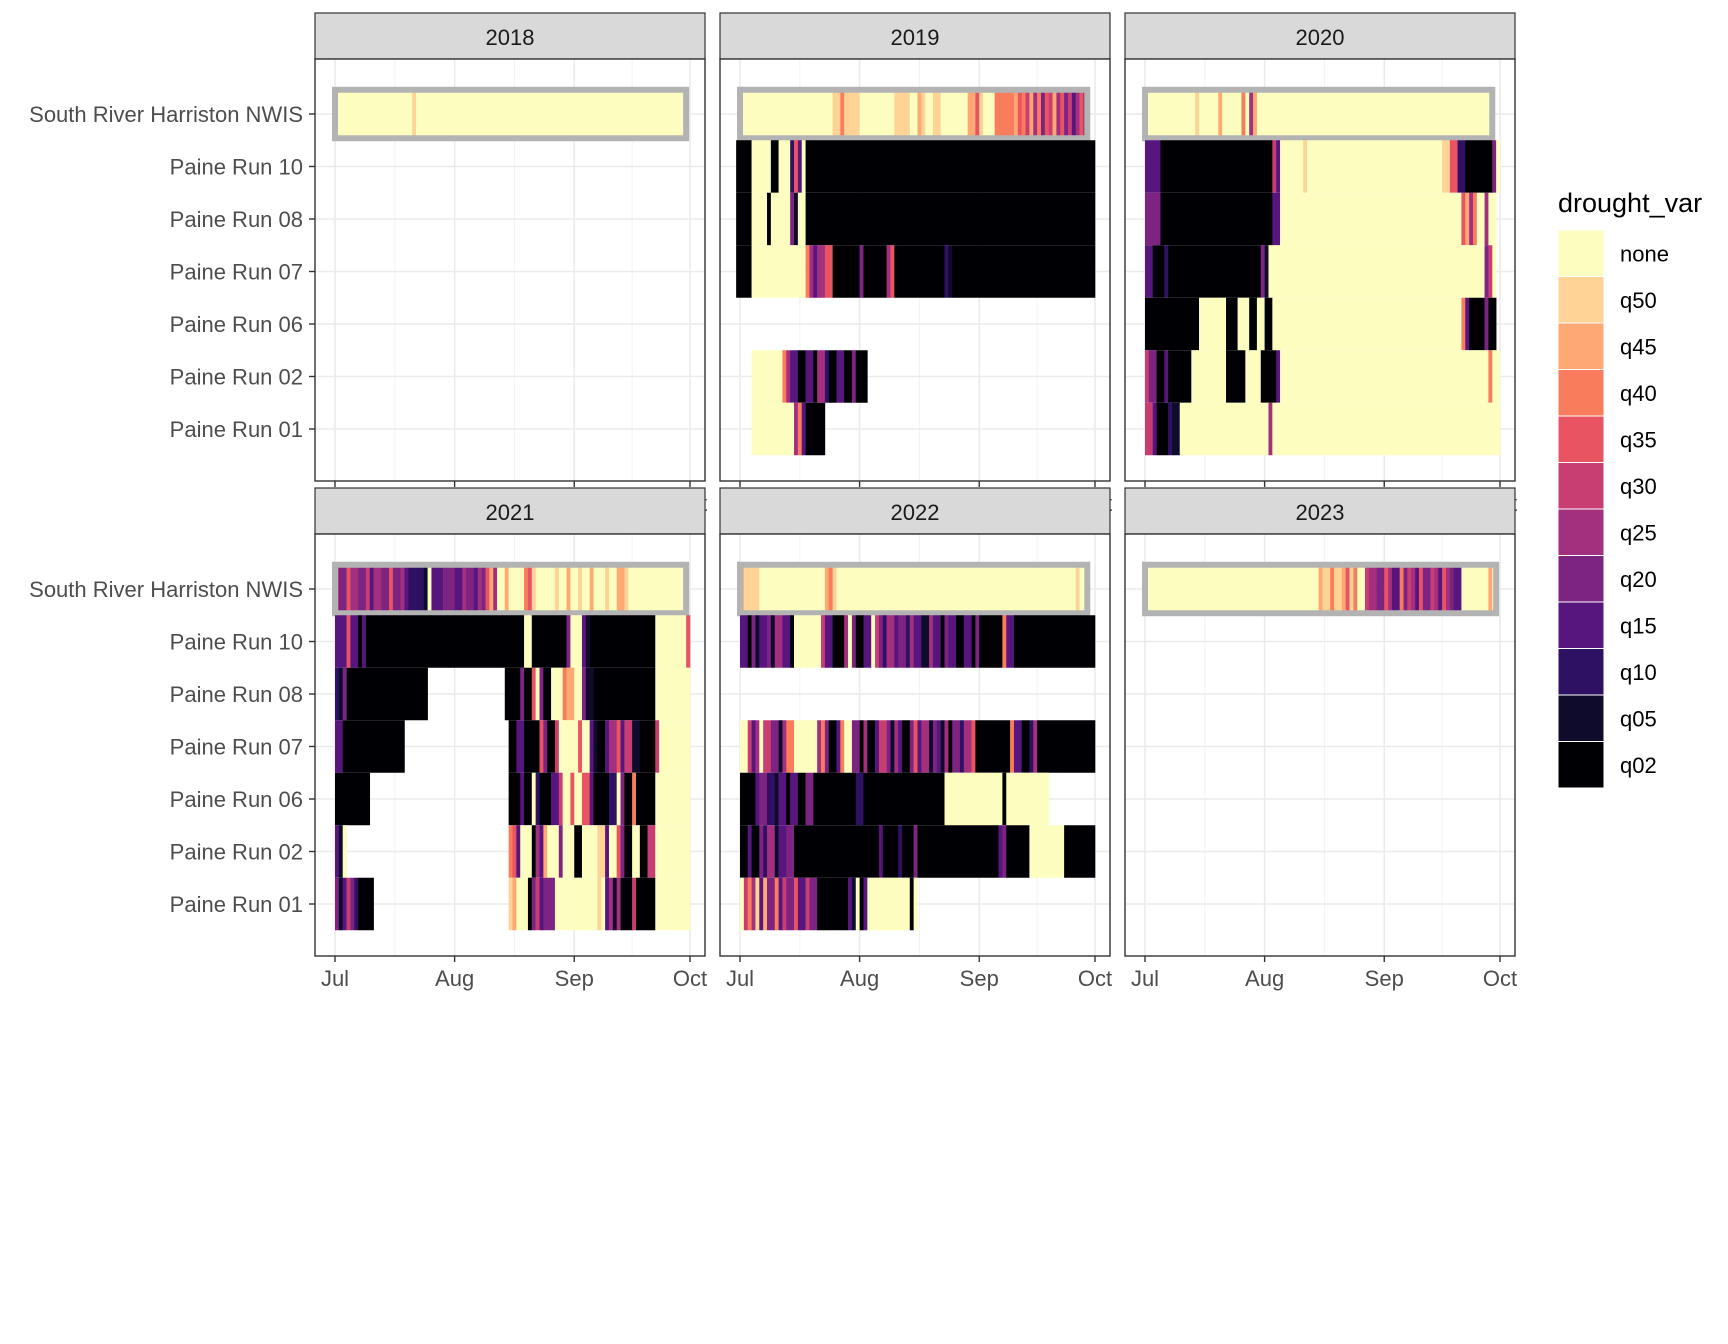  Describe the element at coordinates (1638, 439) in the screenshot. I see `legend-label: q35` at that location.